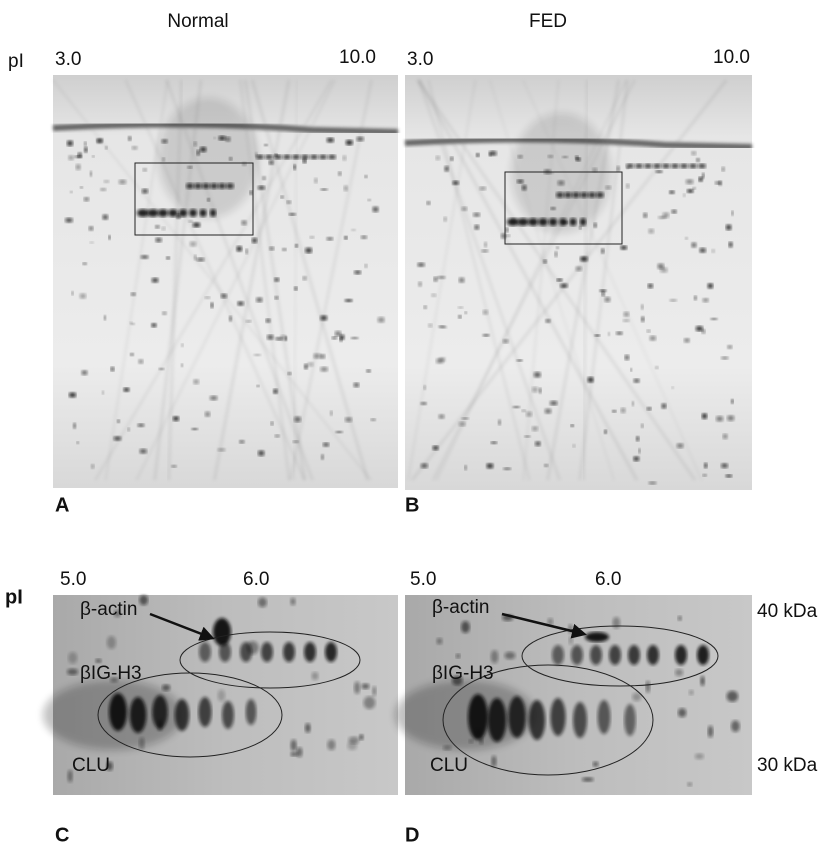 This screenshot has width=840, height=856. I want to click on annotation: β-actin, so click(108, 609).